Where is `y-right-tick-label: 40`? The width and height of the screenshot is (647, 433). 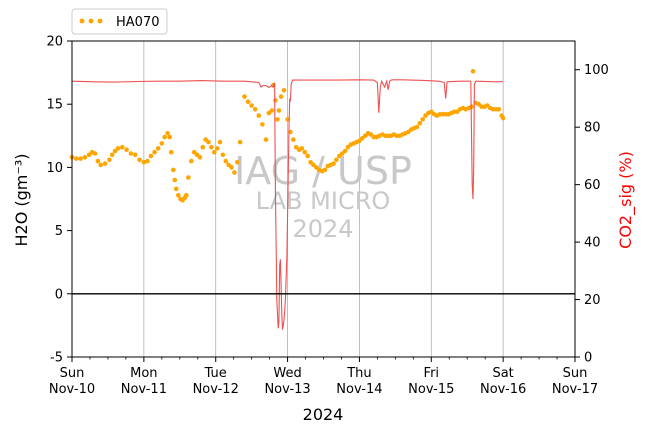 y-right-tick-label: 40 is located at coordinates (592, 243).